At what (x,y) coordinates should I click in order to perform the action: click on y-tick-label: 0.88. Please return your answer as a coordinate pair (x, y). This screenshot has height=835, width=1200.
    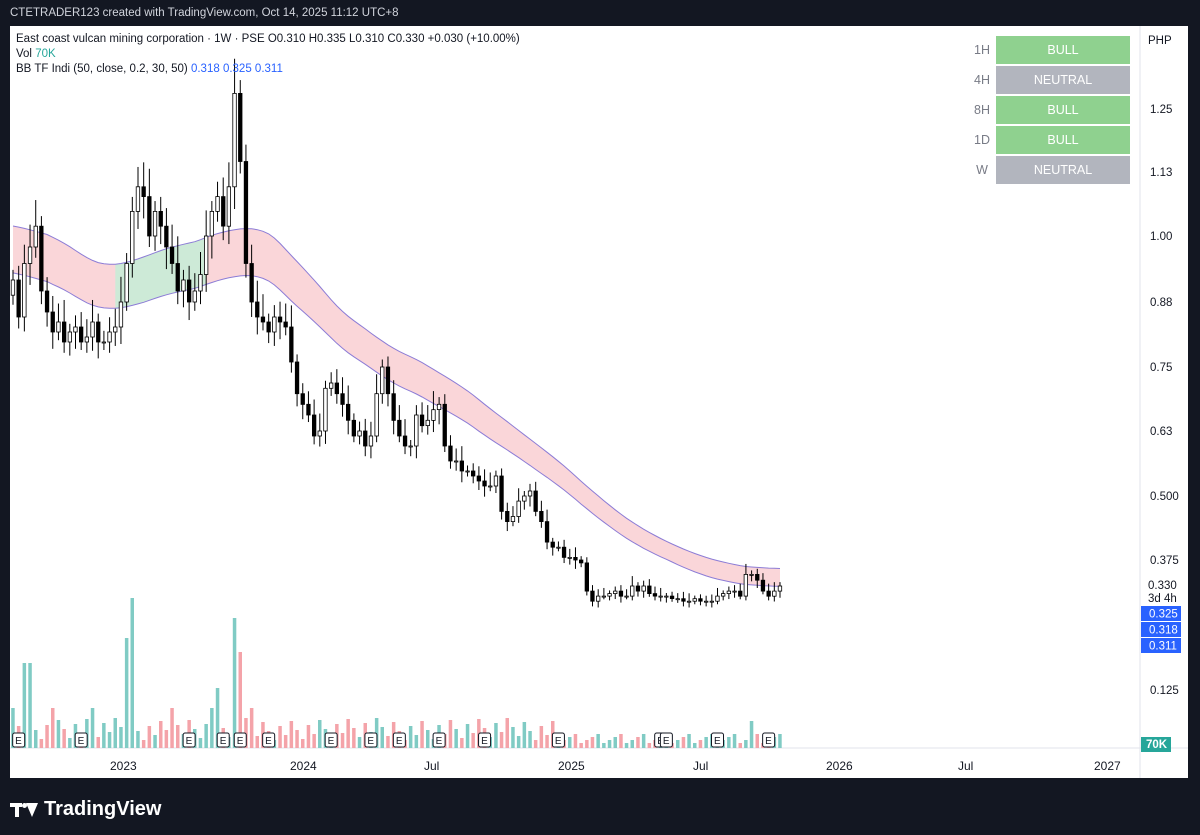
    Looking at the image, I should click on (1161, 303).